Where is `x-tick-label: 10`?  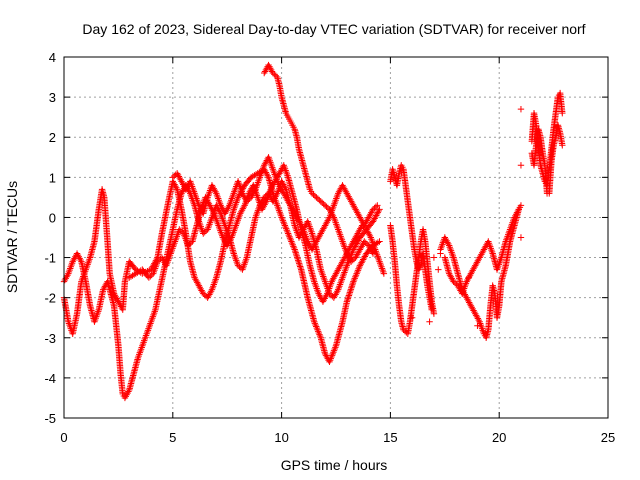 x-tick-label: 10 is located at coordinates (281, 437).